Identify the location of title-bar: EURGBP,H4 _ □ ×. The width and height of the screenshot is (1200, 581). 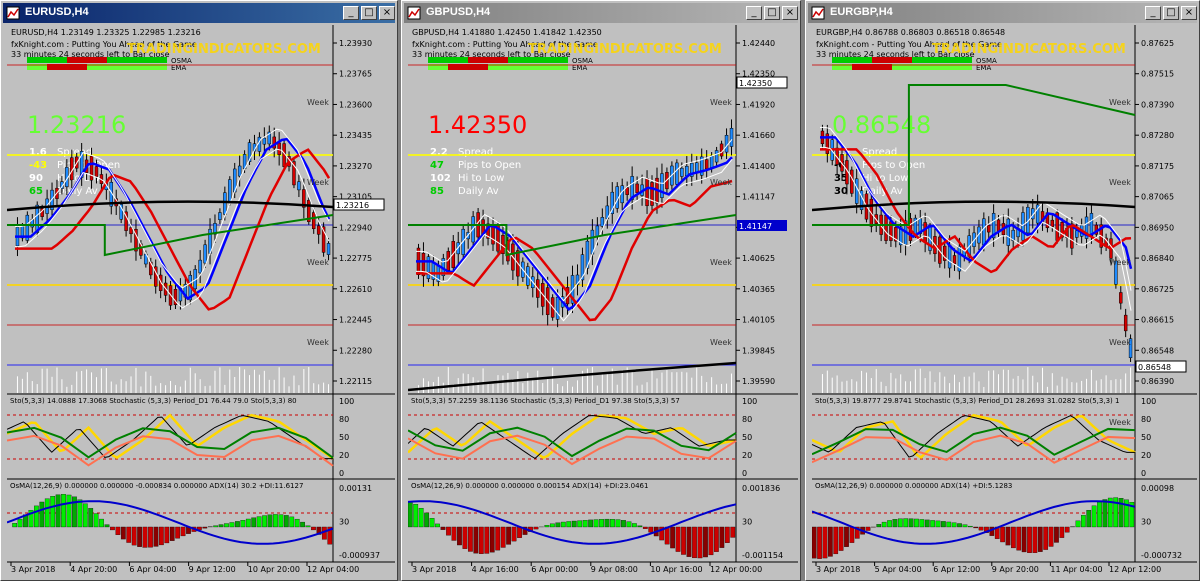
(1002, 13).